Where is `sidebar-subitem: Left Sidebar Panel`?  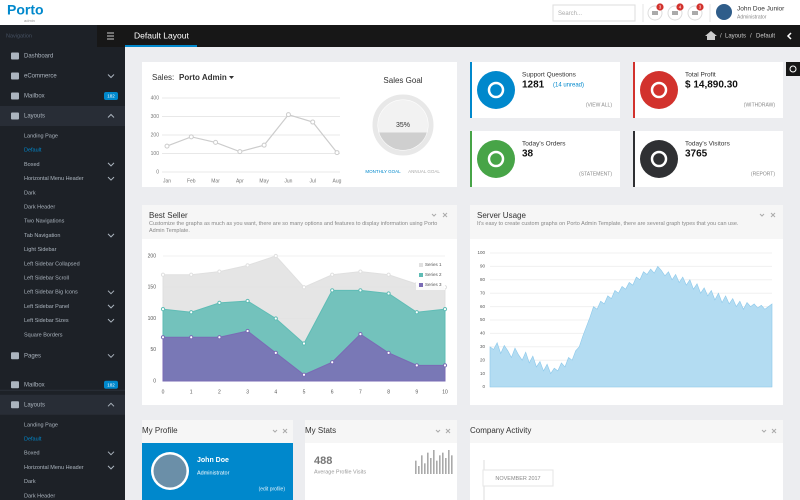 sidebar-subitem: Left Sidebar Panel is located at coordinates (46, 307).